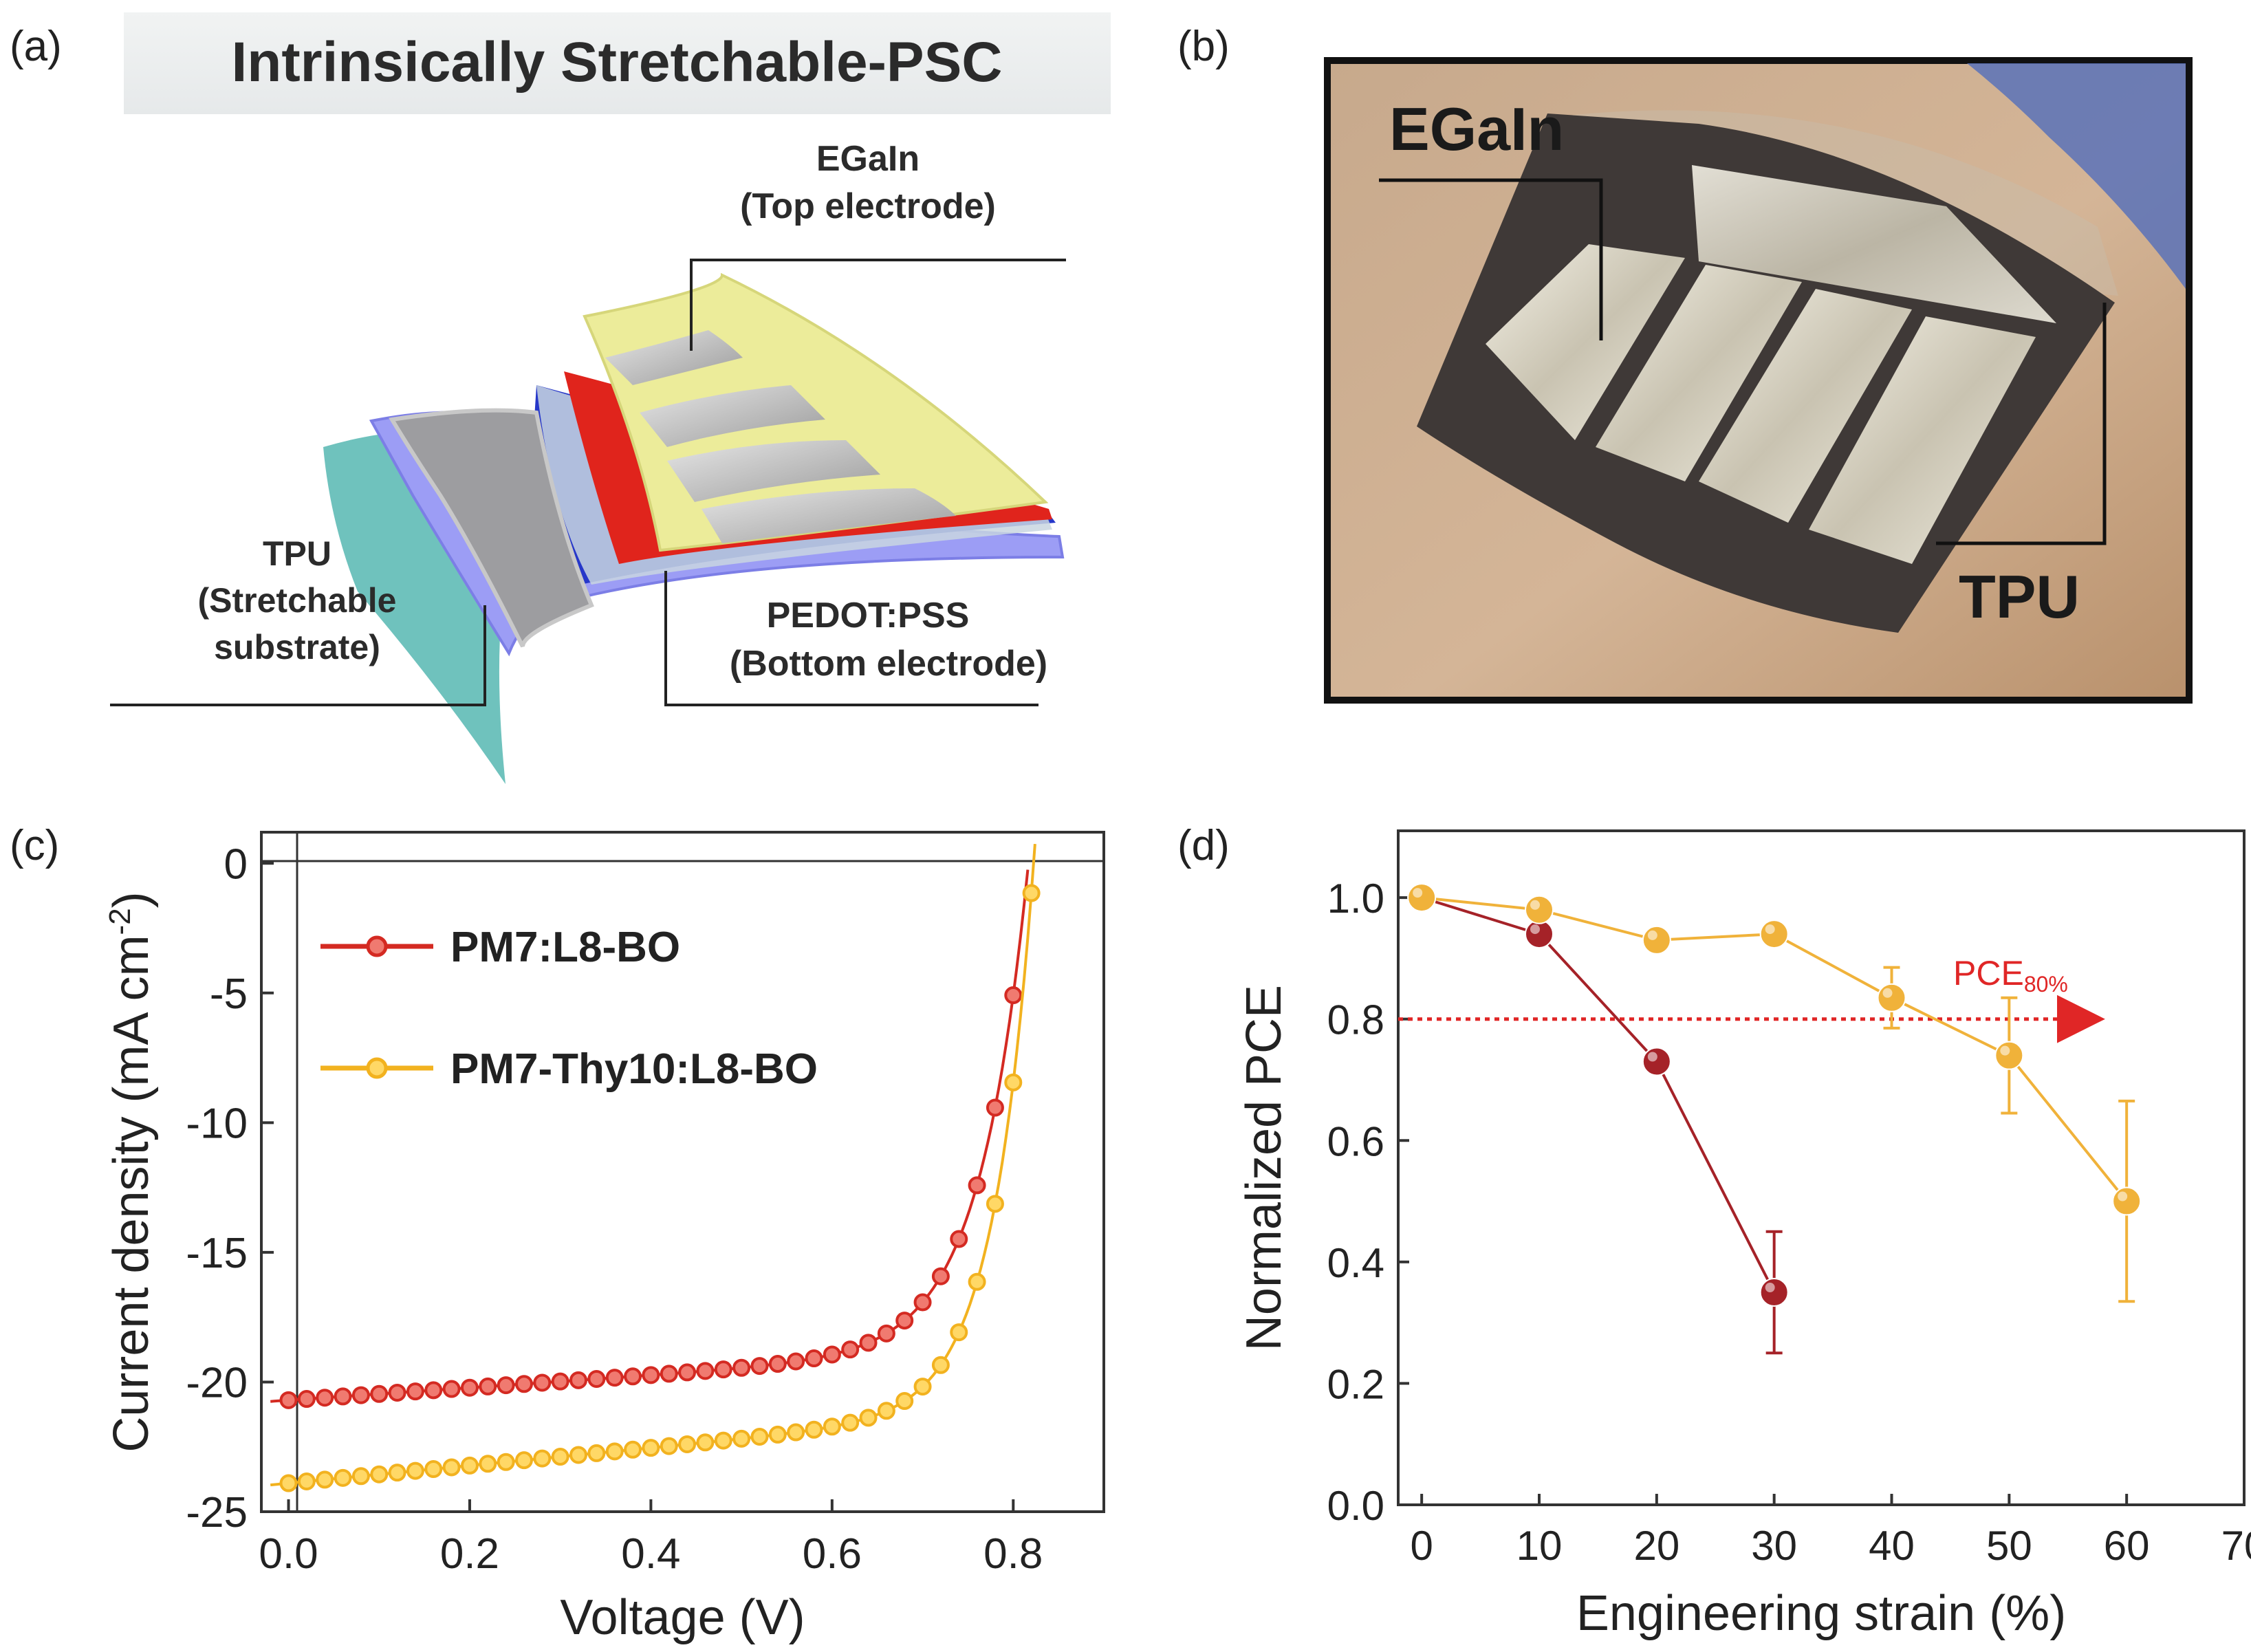  I want to click on chart-d-x-tick-label: 50, so click(2009, 1546).